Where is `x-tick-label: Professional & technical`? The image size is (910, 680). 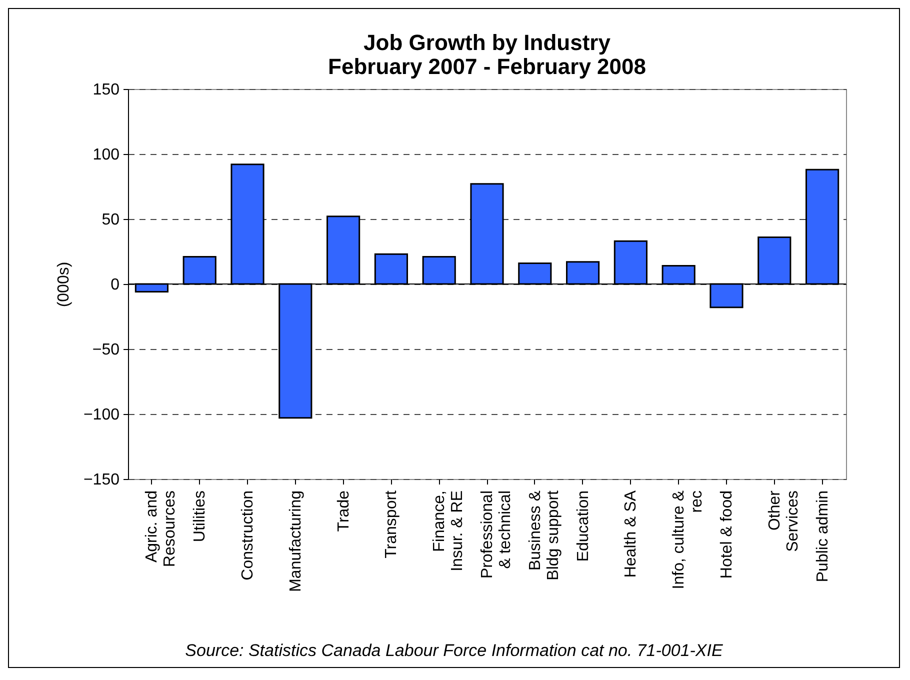
x-tick-label: Professional & technical is located at coordinates (496, 534).